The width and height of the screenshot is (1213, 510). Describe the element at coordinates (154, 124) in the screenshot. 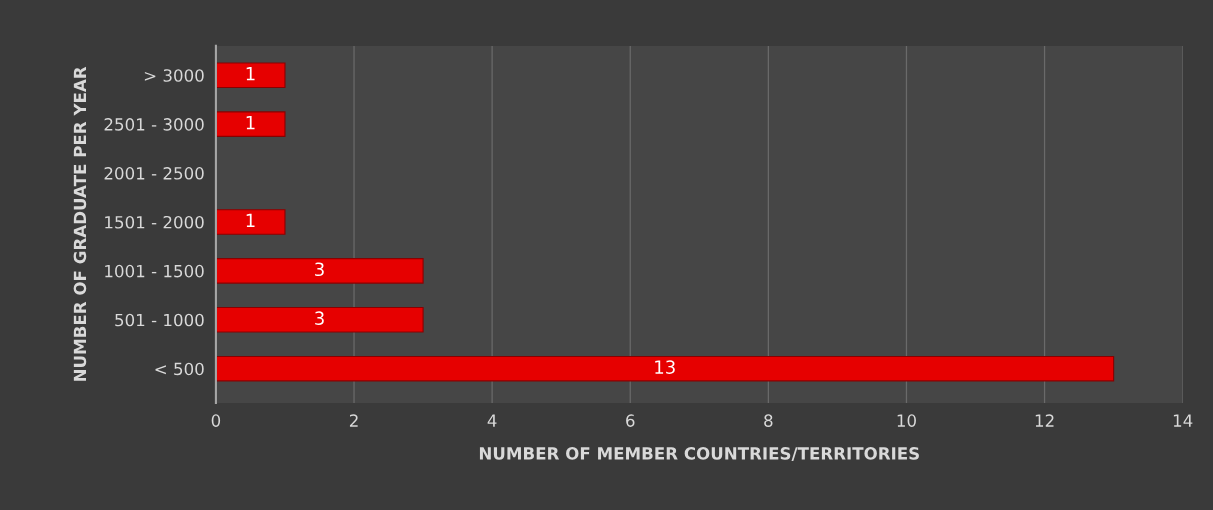

I see `y-tick-label: 2501 - 3000` at that location.